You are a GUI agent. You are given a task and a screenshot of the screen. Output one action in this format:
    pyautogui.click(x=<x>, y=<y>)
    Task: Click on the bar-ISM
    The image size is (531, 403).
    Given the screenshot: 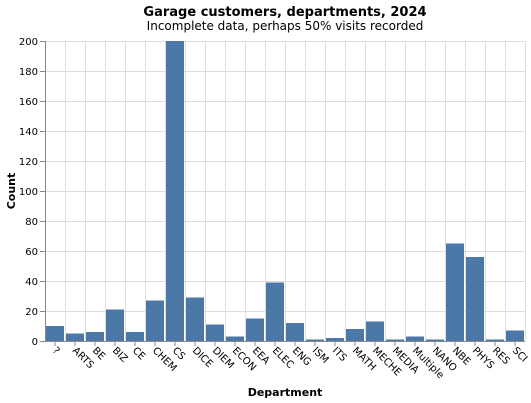 What is the action you would take?
    pyautogui.click(x=315, y=340)
    